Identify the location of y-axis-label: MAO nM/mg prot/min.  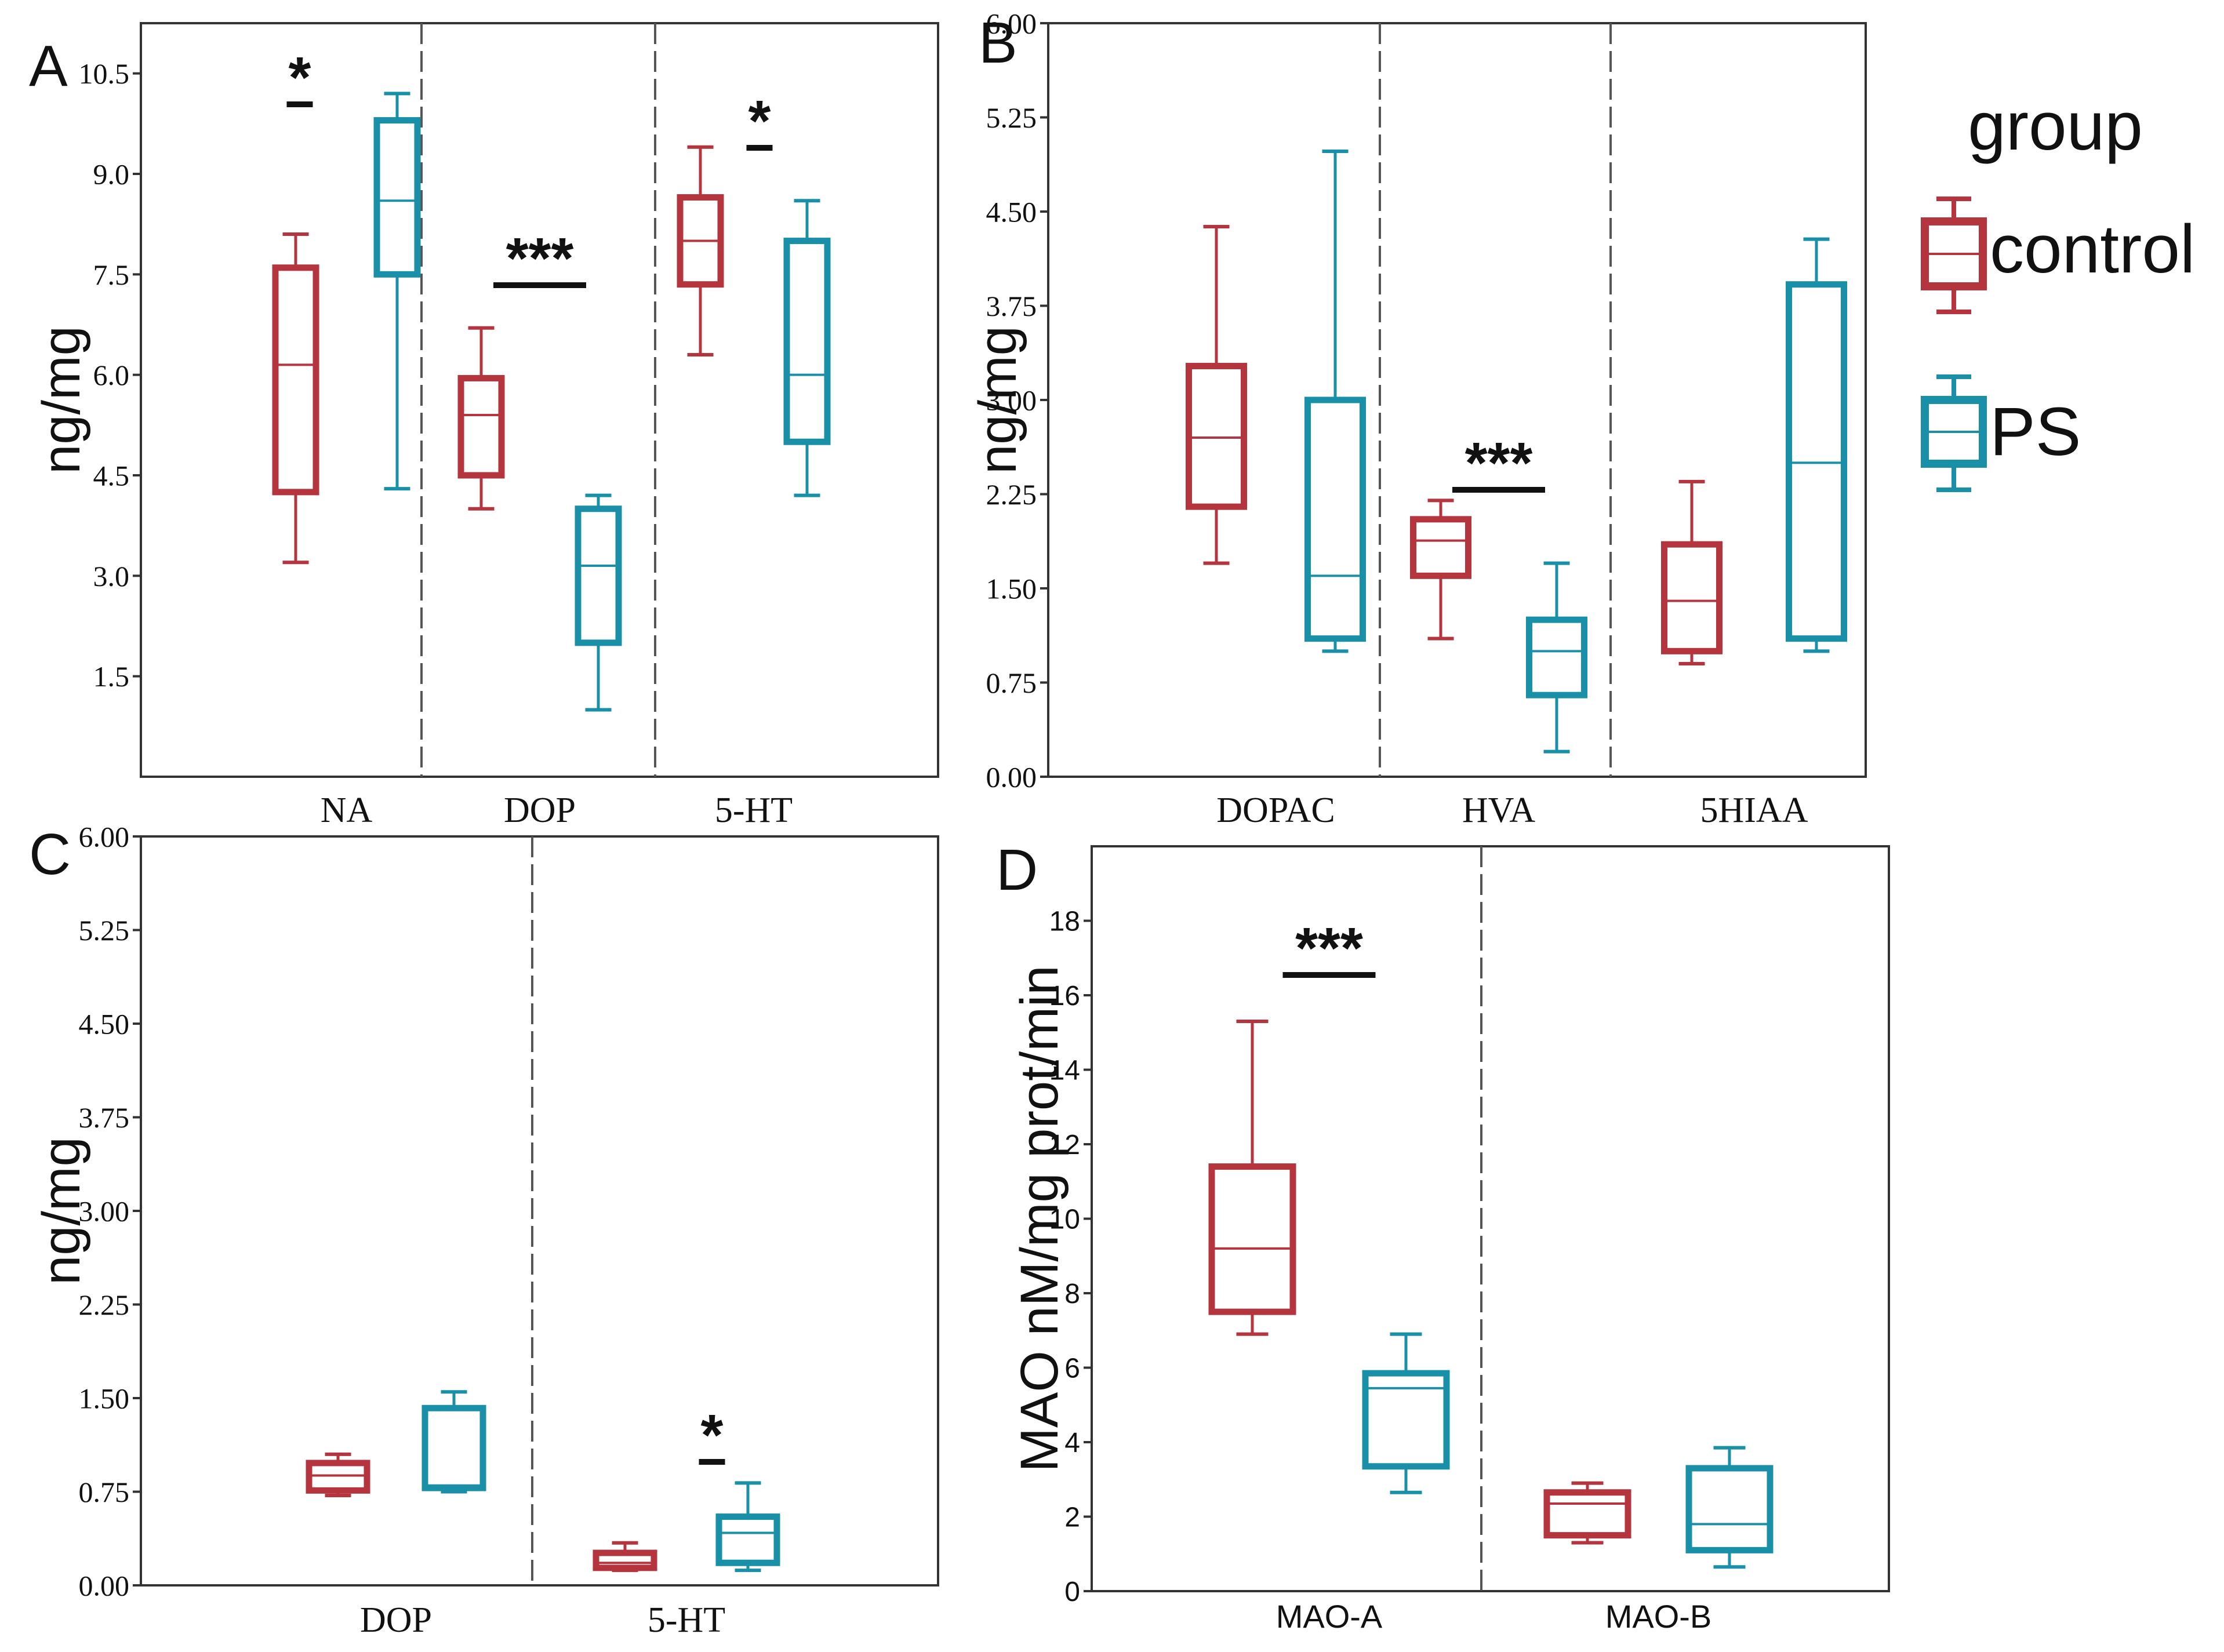
(1039, 1218).